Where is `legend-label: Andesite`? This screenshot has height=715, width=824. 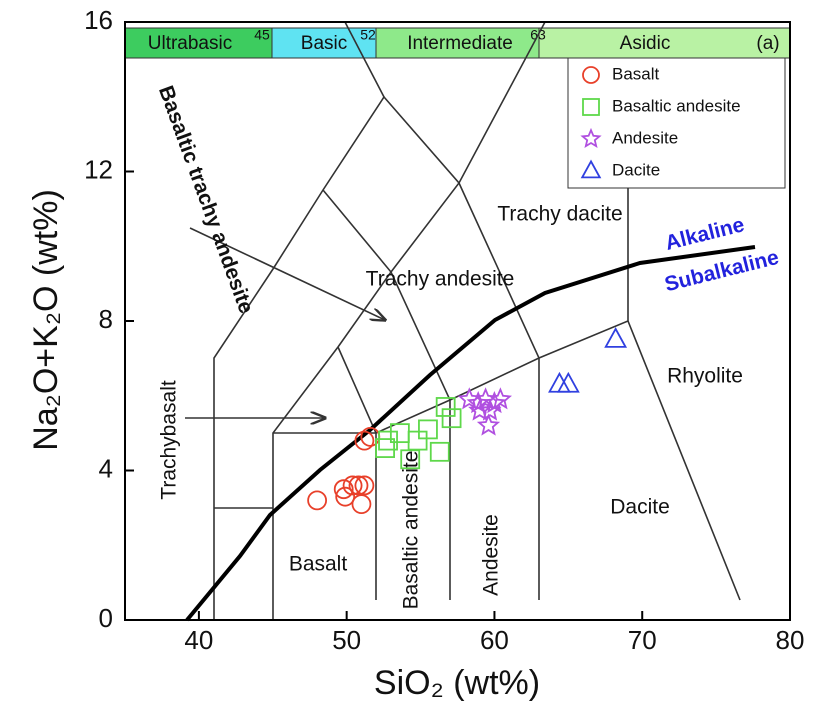
legend-label: Andesite is located at coordinates (645, 137).